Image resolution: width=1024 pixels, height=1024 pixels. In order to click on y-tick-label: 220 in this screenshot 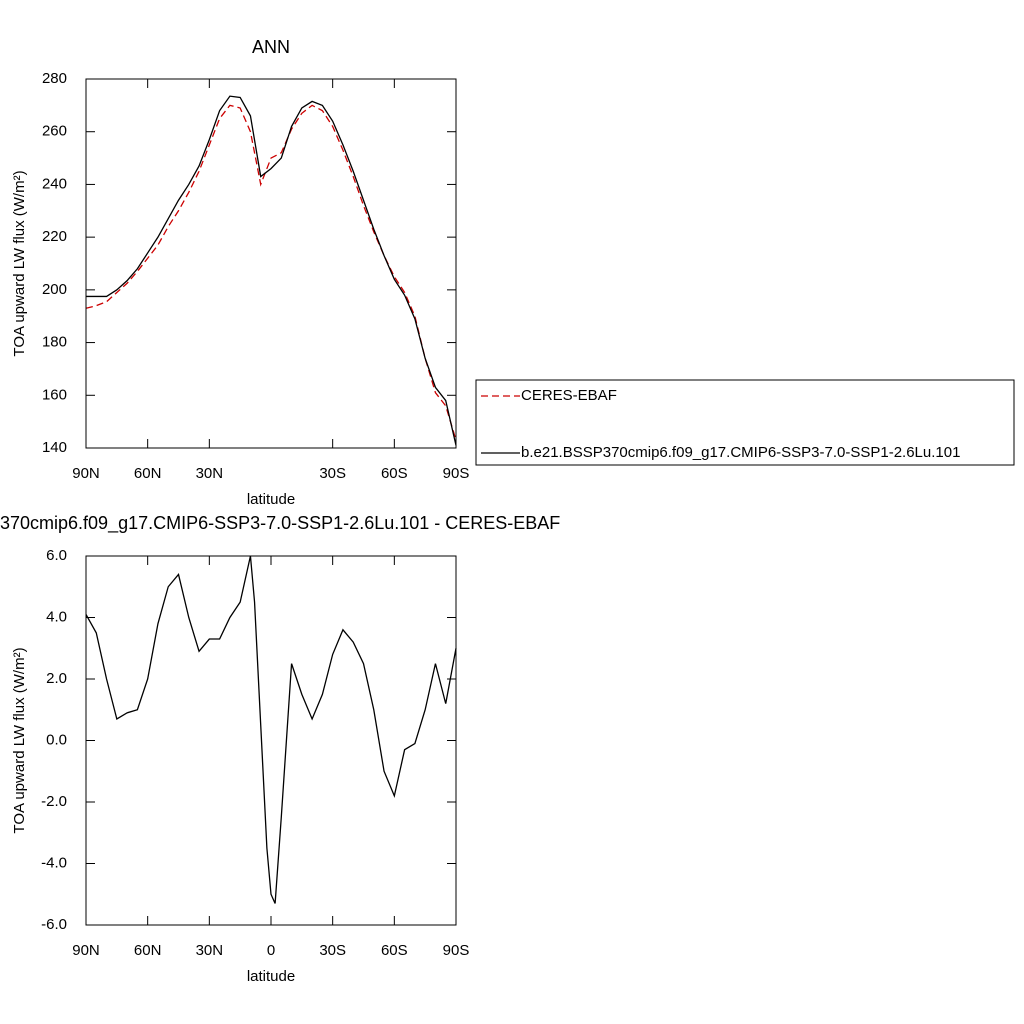, I will do `click(54, 236)`.